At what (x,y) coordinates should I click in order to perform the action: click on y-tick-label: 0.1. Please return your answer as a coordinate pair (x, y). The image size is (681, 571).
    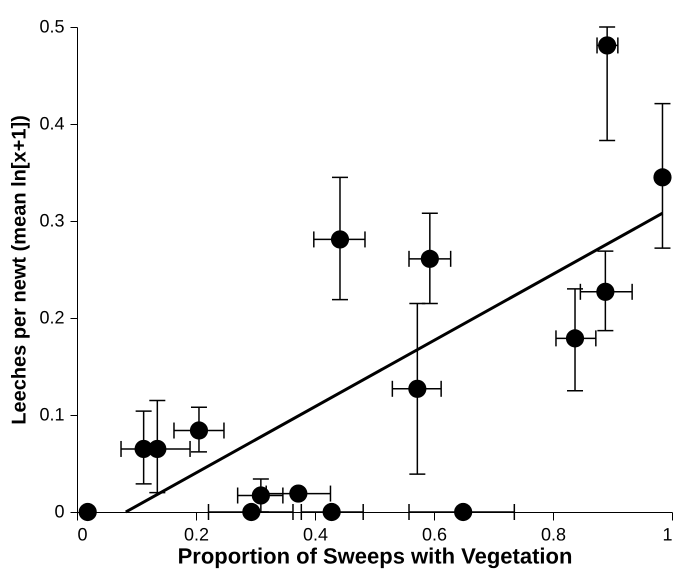
    Looking at the image, I should click on (51, 414).